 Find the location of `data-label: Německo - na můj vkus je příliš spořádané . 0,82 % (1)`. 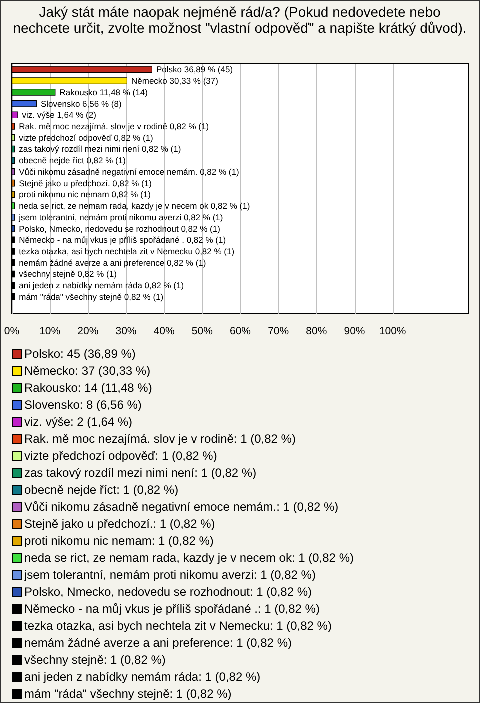

data-label: Německo - na můj vkus je příliš spořádané . 0,82 % (1) is located at coordinates (122, 240).